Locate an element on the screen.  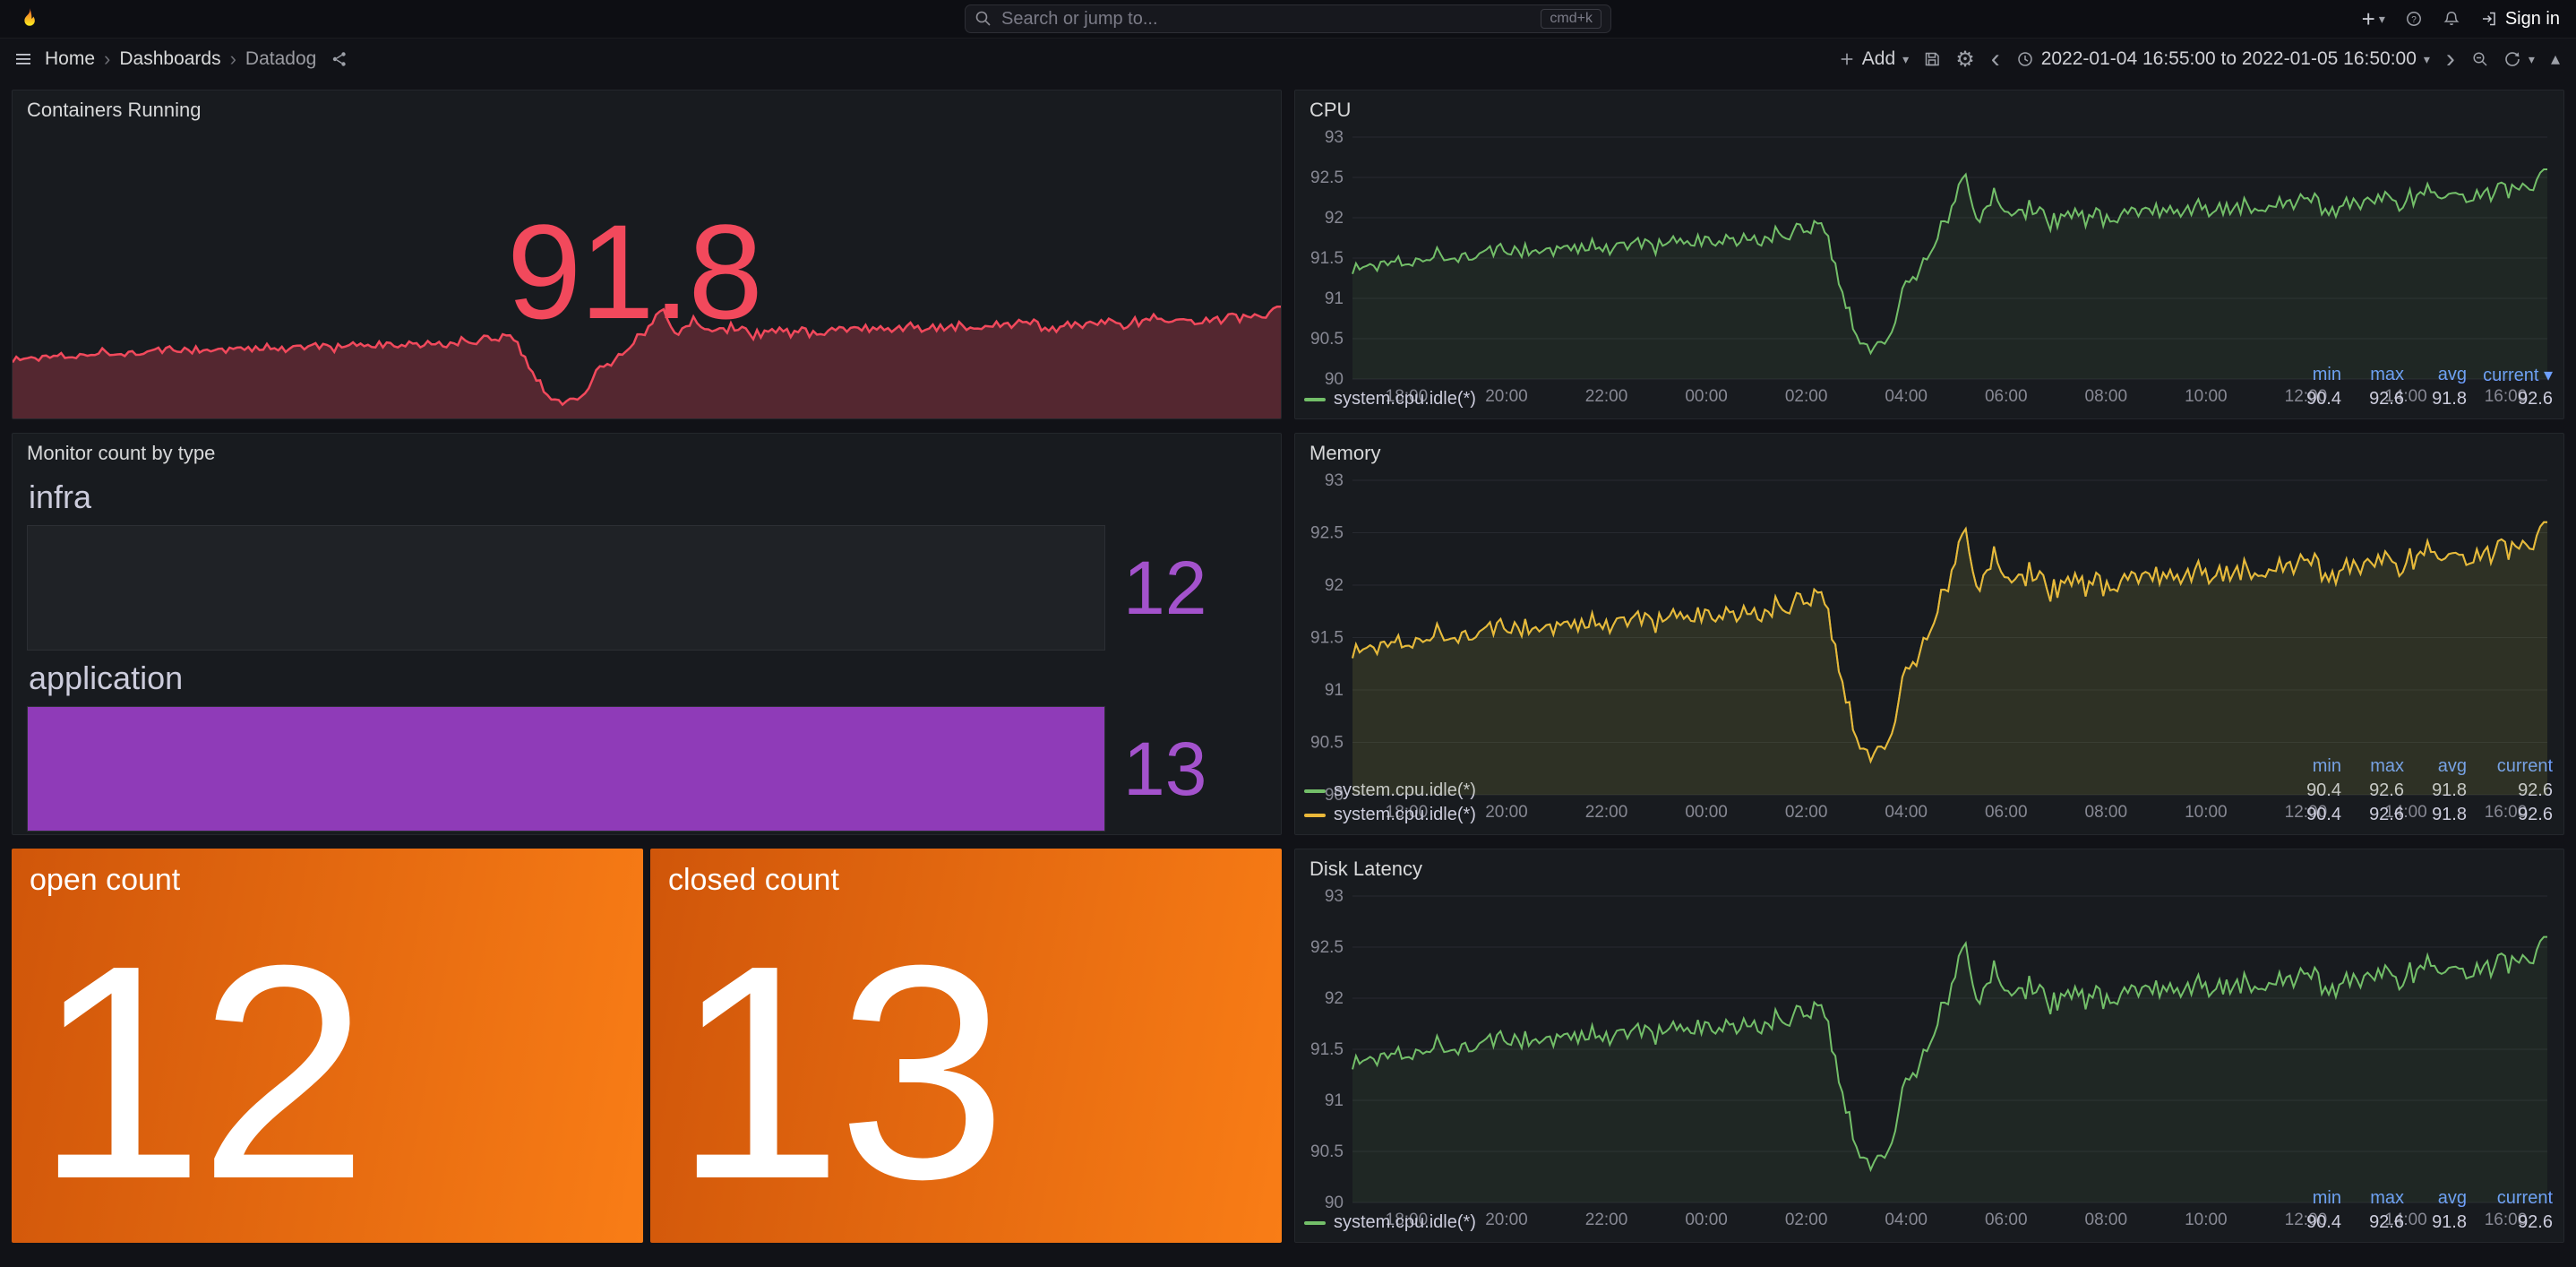
refresh-button: ▾ is located at coordinates (2519, 59).